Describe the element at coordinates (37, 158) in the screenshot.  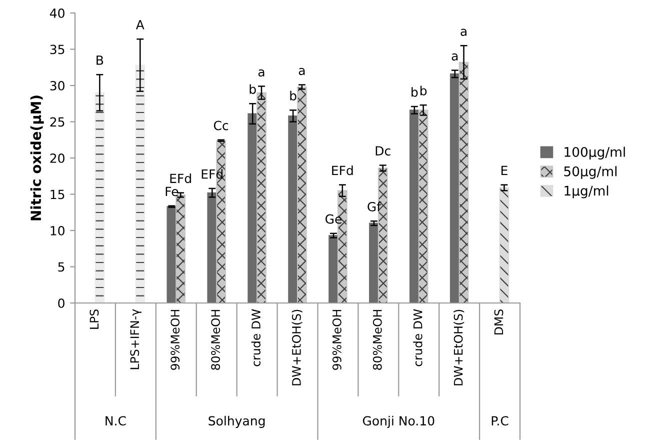
I see `y-axis-title: Nitric oxide(μM)` at that location.